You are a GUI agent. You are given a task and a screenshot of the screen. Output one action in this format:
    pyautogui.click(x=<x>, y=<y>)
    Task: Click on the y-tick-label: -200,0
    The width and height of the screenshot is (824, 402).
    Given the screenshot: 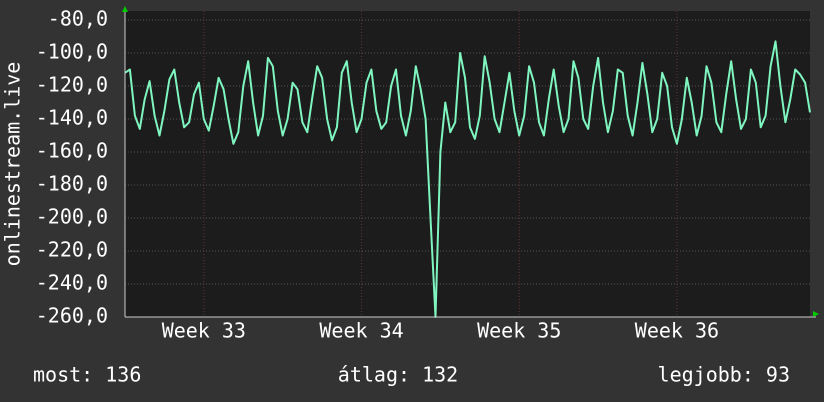 What is the action you would take?
    pyautogui.click(x=72, y=217)
    